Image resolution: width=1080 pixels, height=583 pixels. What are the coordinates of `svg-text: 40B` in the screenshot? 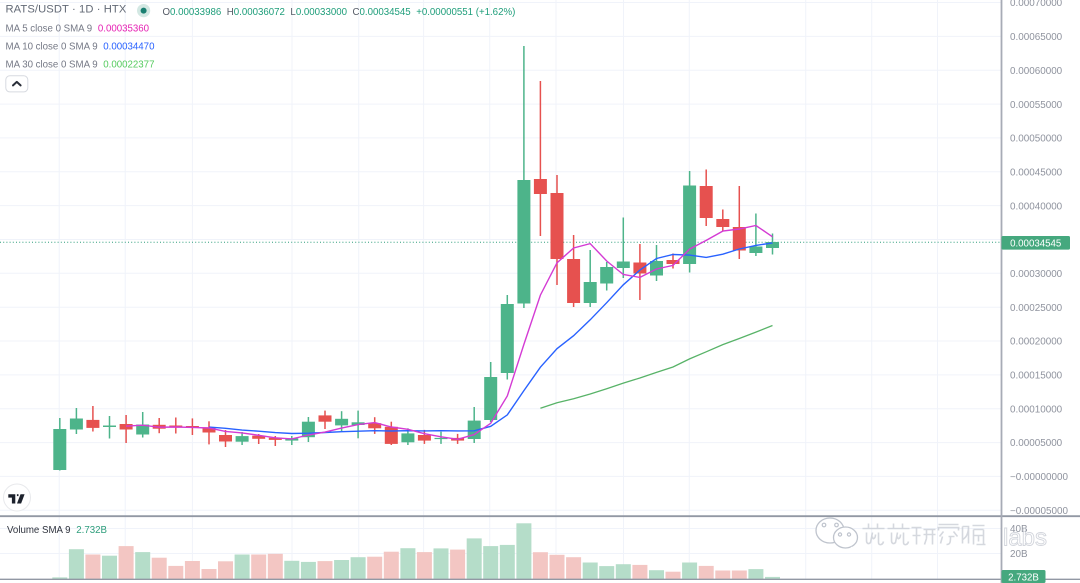 It's located at (1019, 529).